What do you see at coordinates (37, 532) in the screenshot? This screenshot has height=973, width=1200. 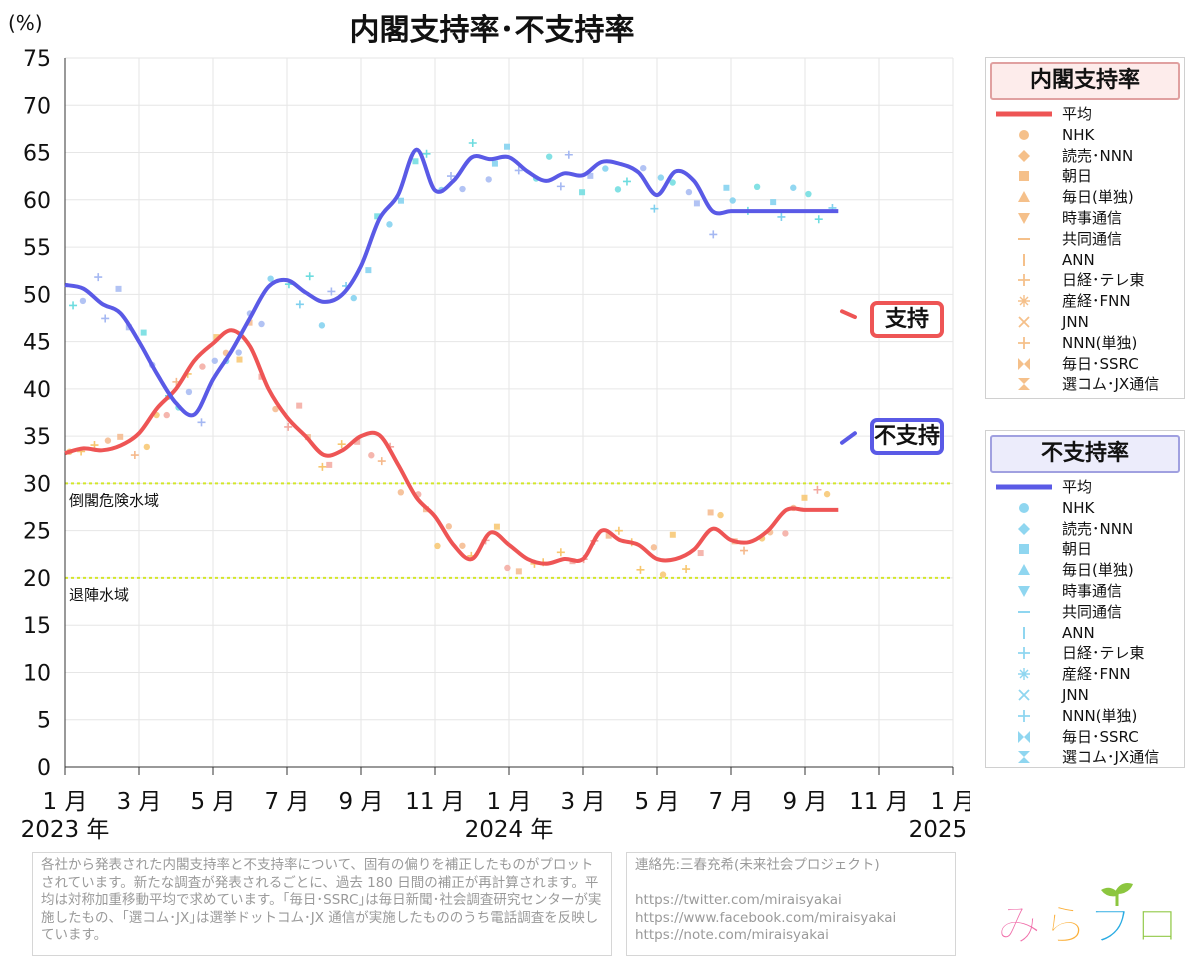 I see `y-tick-label: 25` at bounding box center [37, 532].